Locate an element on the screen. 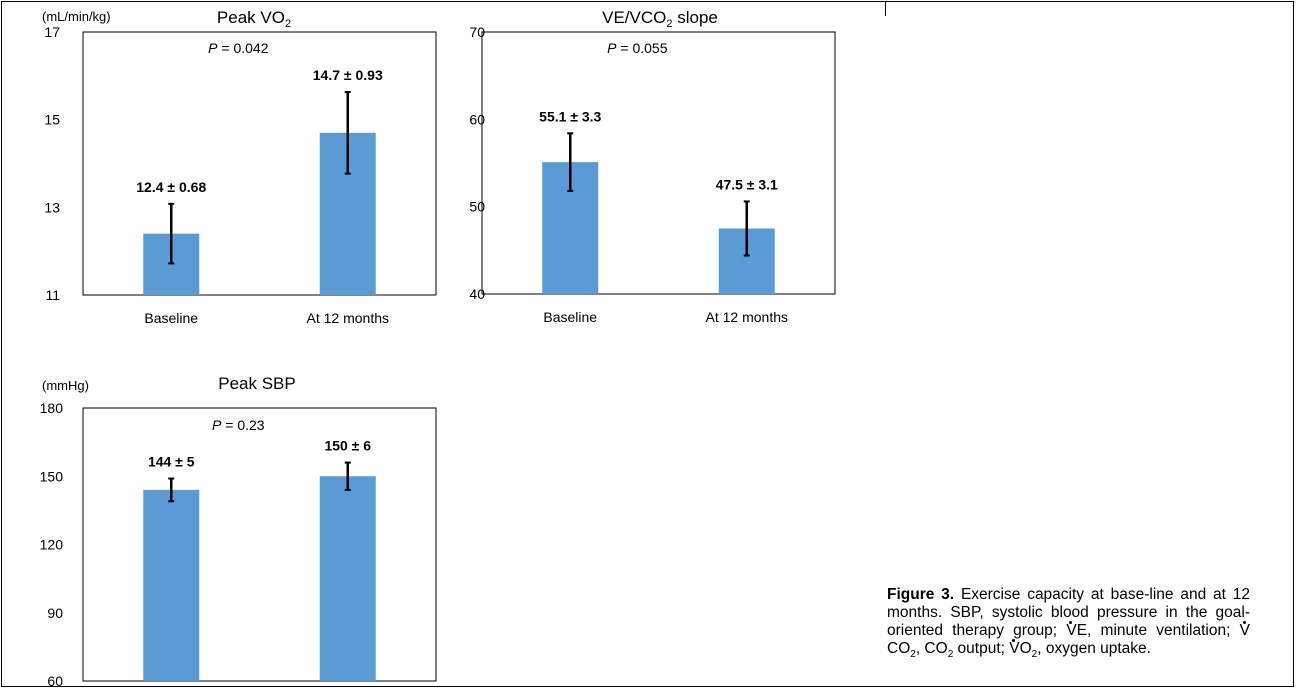 The image size is (1297, 690). y-tick-label: 11 is located at coordinates (52, 295).